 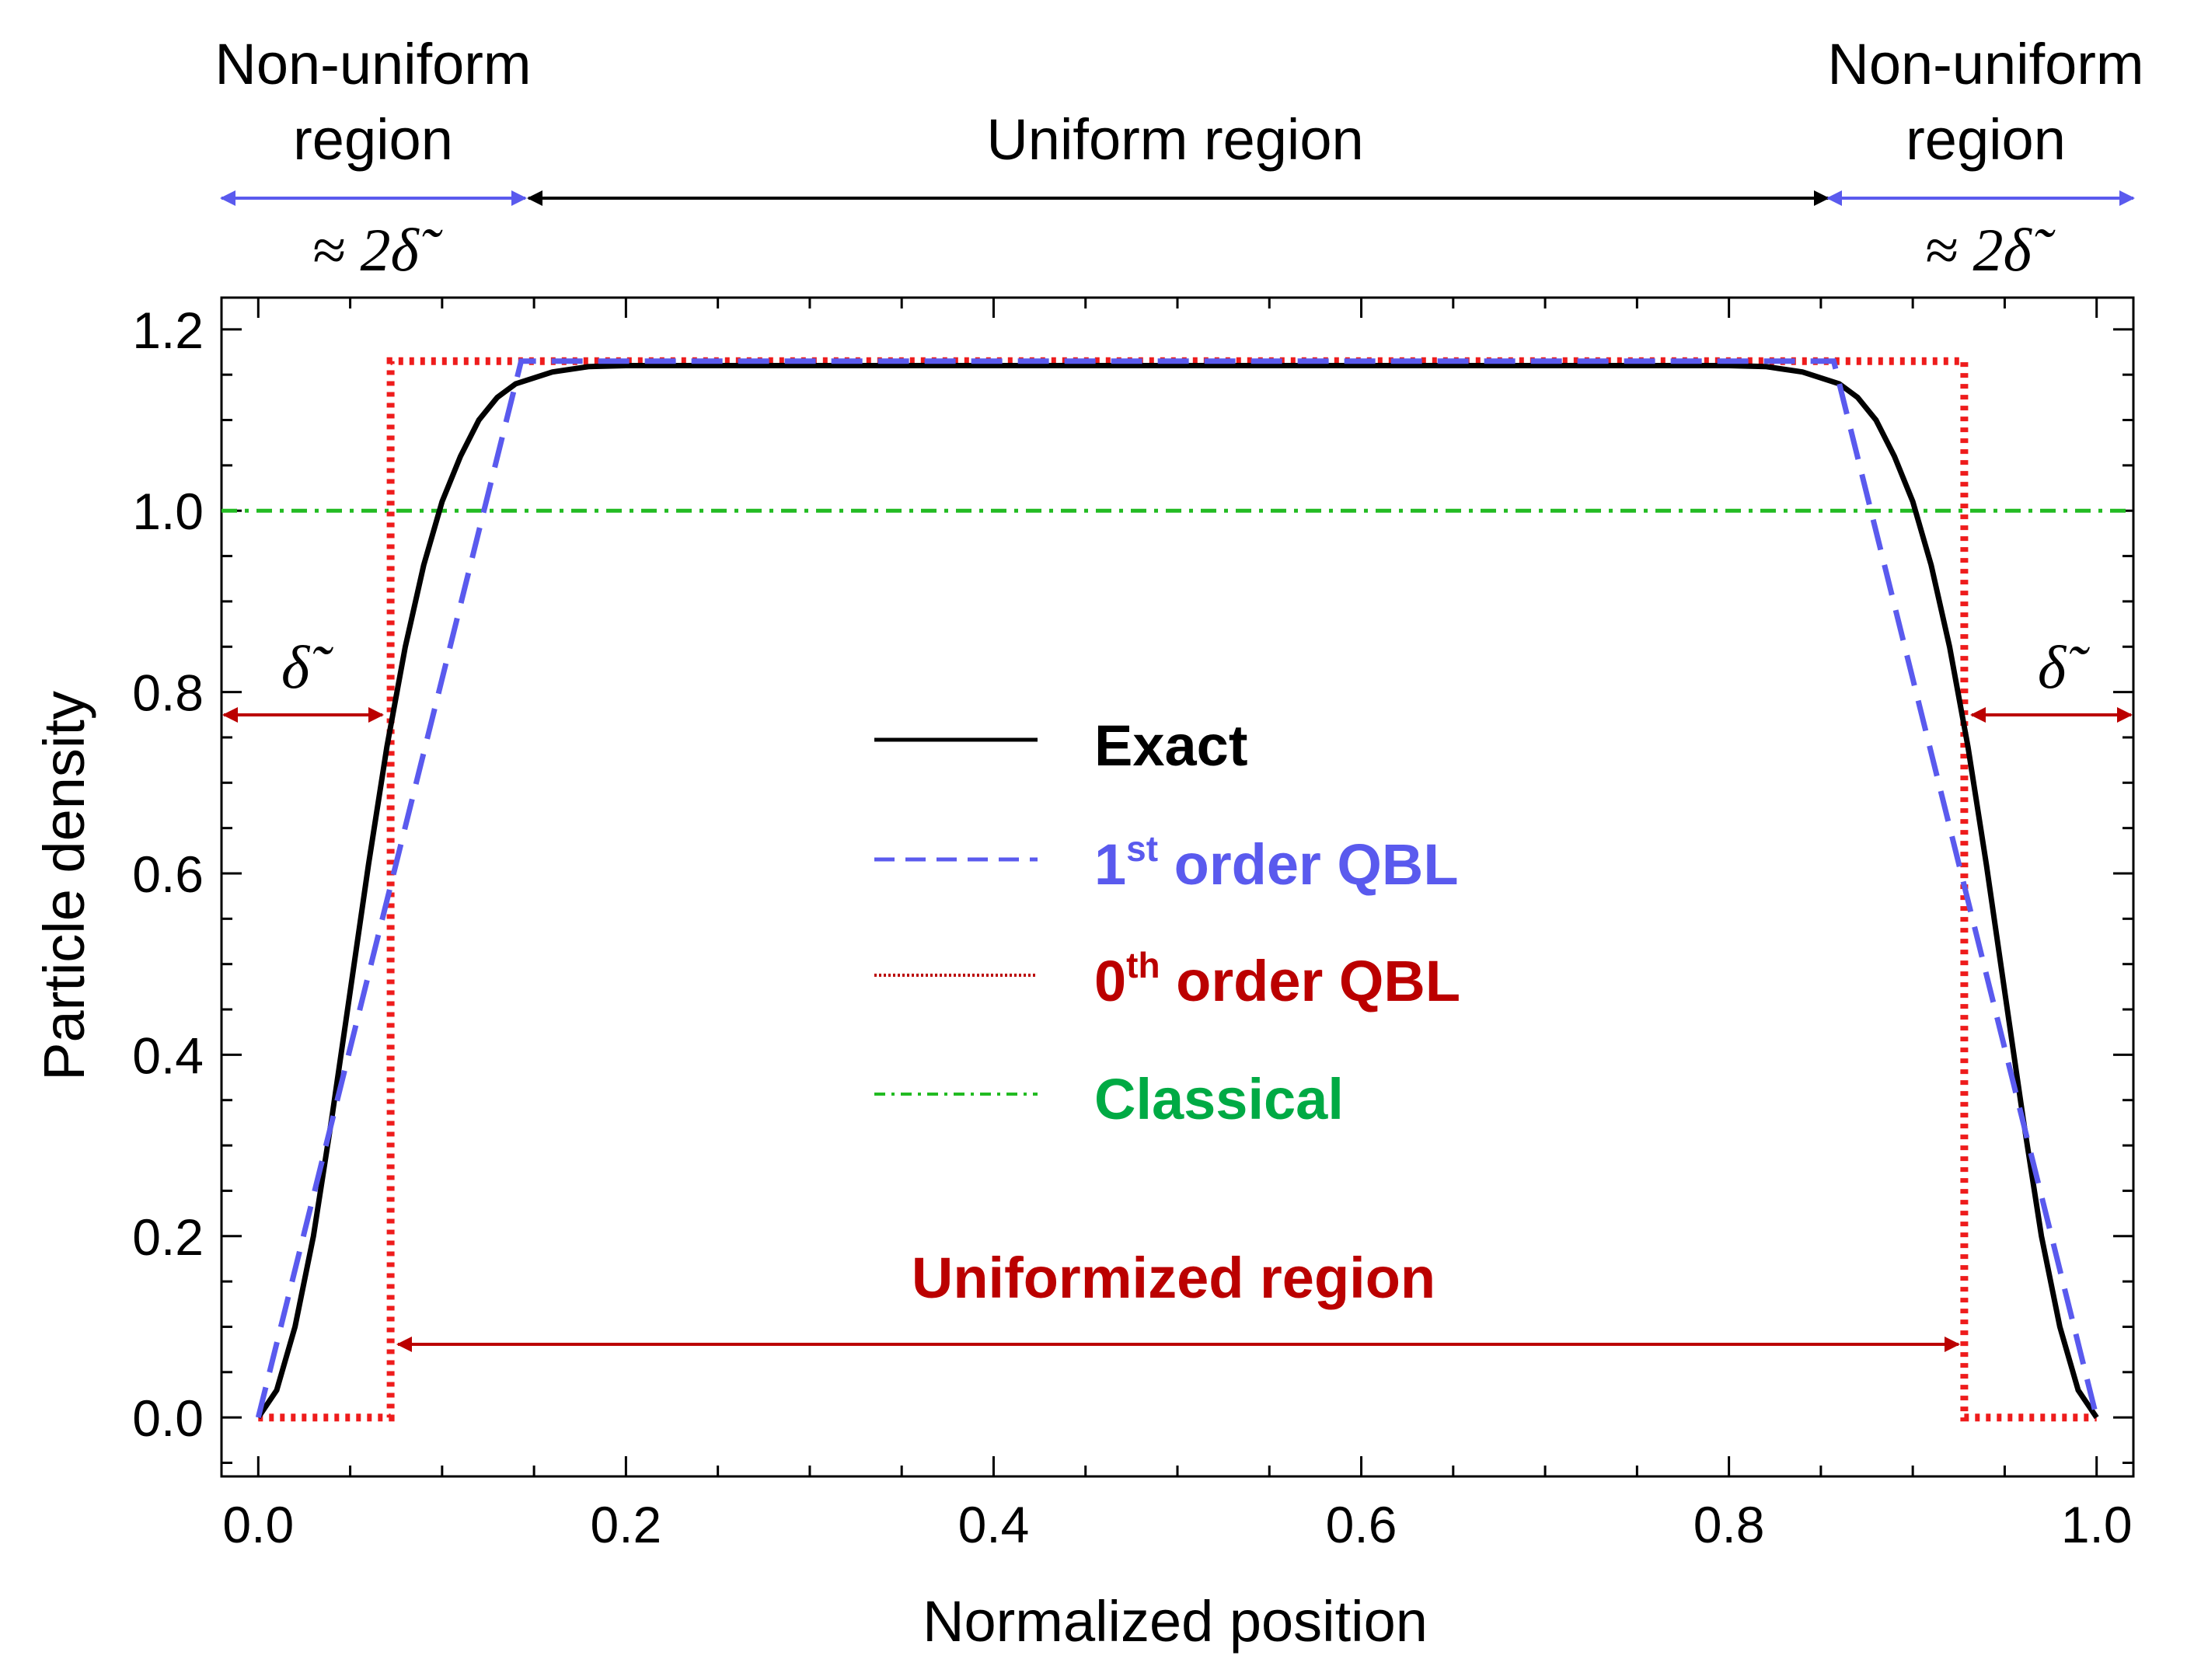 I want to click on approx-2delta-right: ≈ 2δ̃, so click(x=1990, y=250).